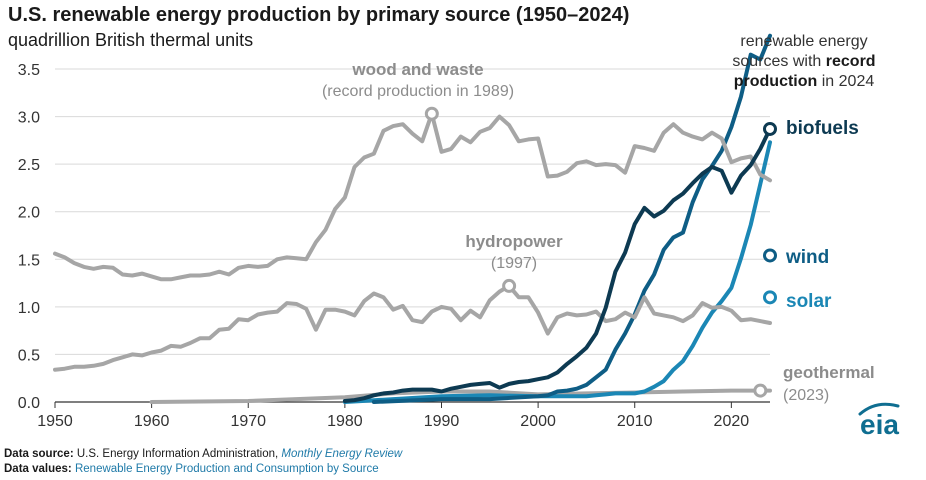 The image size is (926, 480). What do you see at coordinates (442, 421) in the screenshot?
I see `x-tick-label: 1990` at bounding box center [442, 421].